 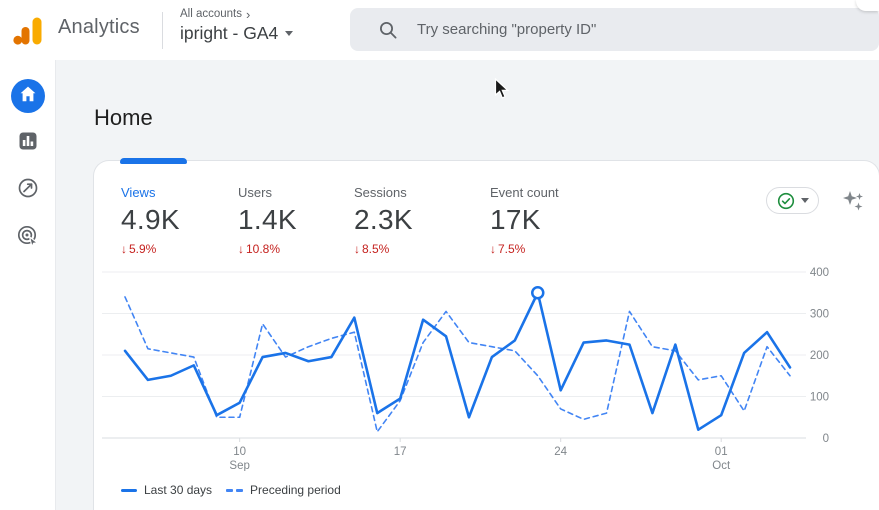 What do you see at coordinates (853, 201) in the screenshot?
I see `insights-sparkle-icon` at bounding box center [853, 201].